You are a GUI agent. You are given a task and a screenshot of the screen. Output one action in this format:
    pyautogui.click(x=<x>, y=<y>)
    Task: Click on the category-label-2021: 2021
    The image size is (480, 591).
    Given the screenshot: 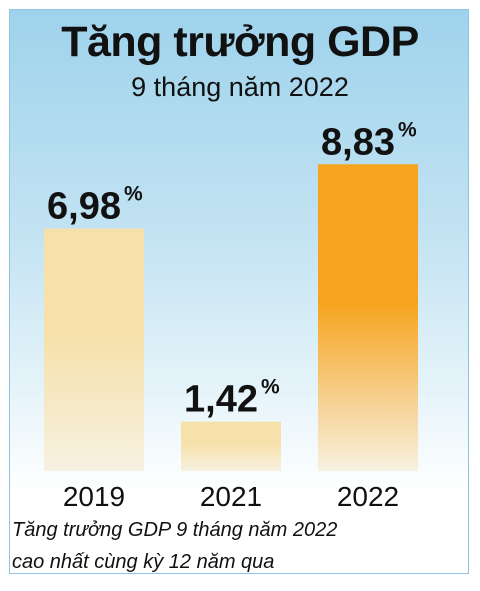 What is the action you would take?
    pyautogui.click(x=231, y=496)
    